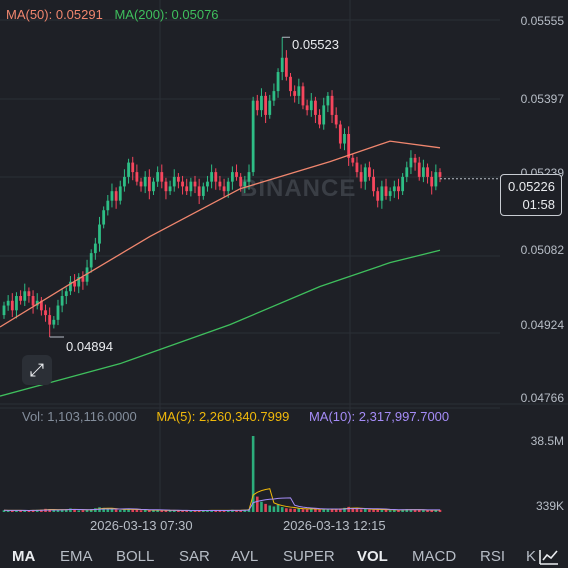 This screenshot has height=568, width=568. I want to click on tab-sar: SAR, so click(194, 556).